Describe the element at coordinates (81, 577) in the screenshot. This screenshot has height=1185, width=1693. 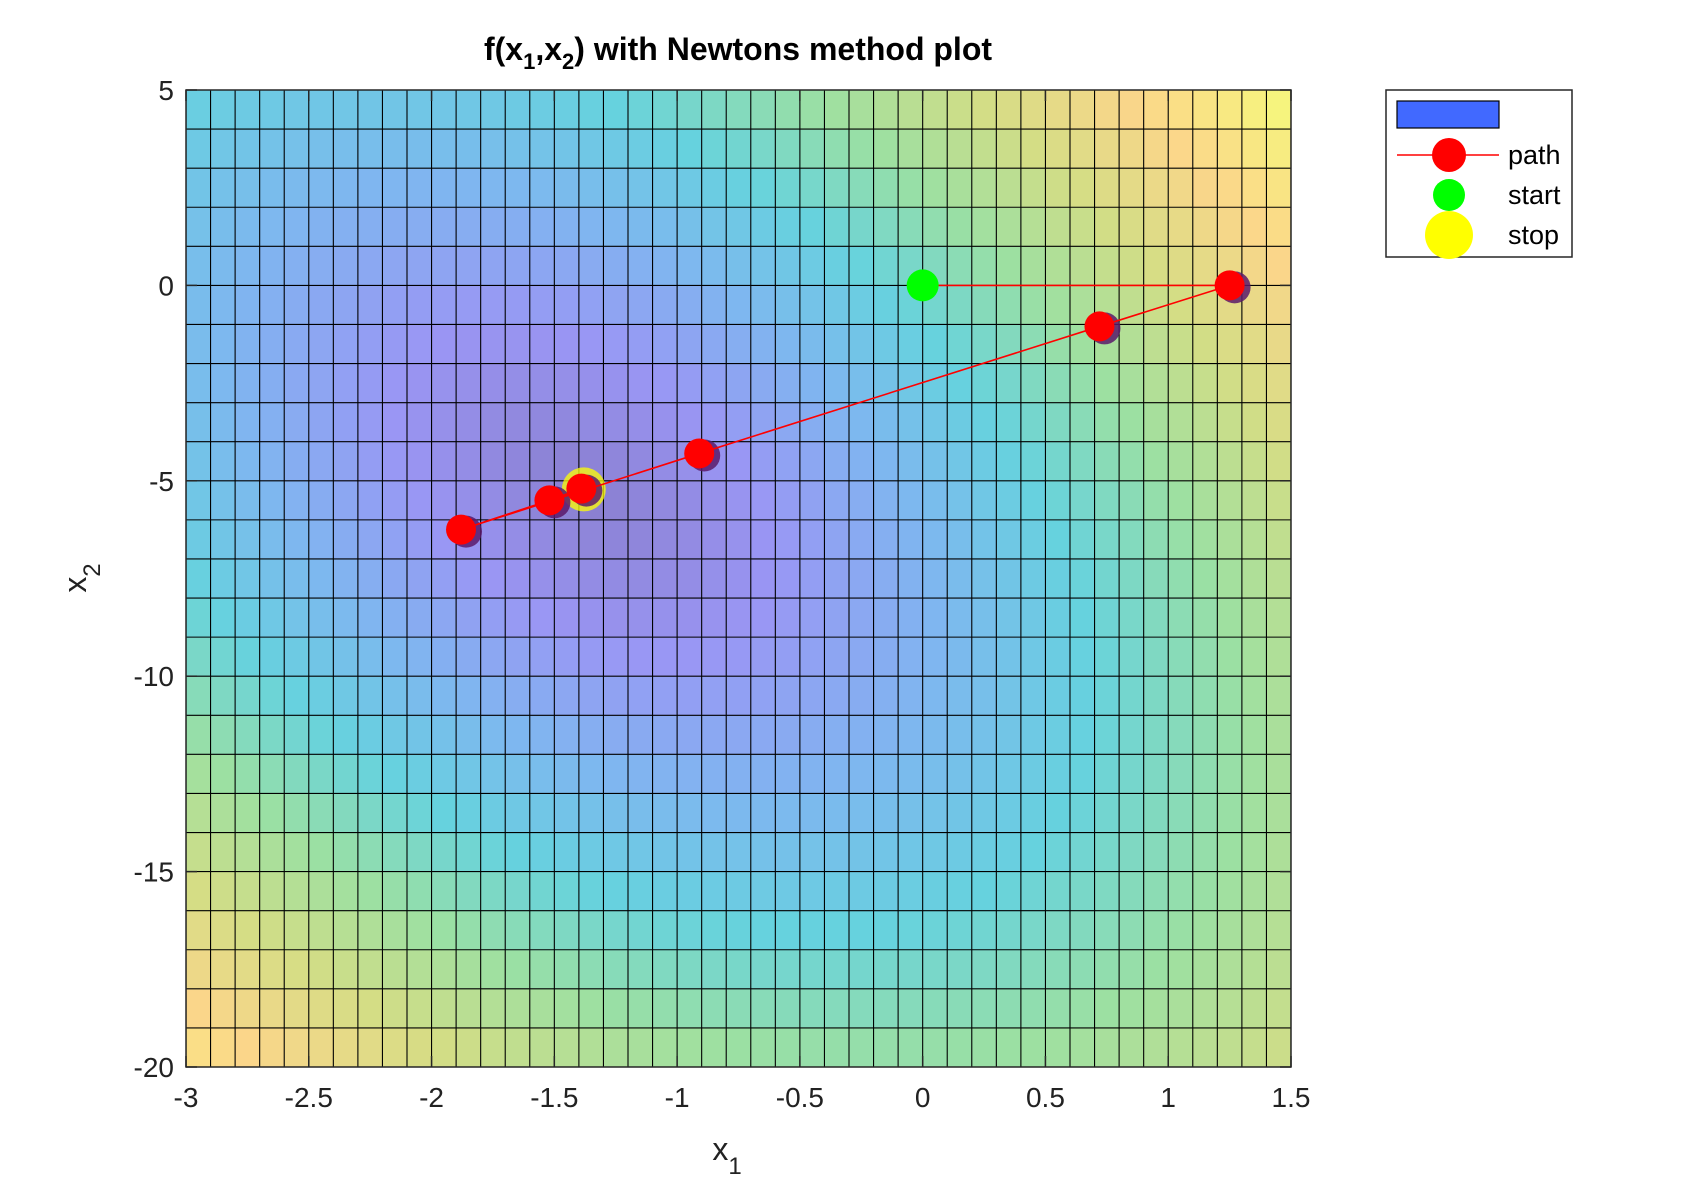
I see `y-axis-label: x2` at that location.